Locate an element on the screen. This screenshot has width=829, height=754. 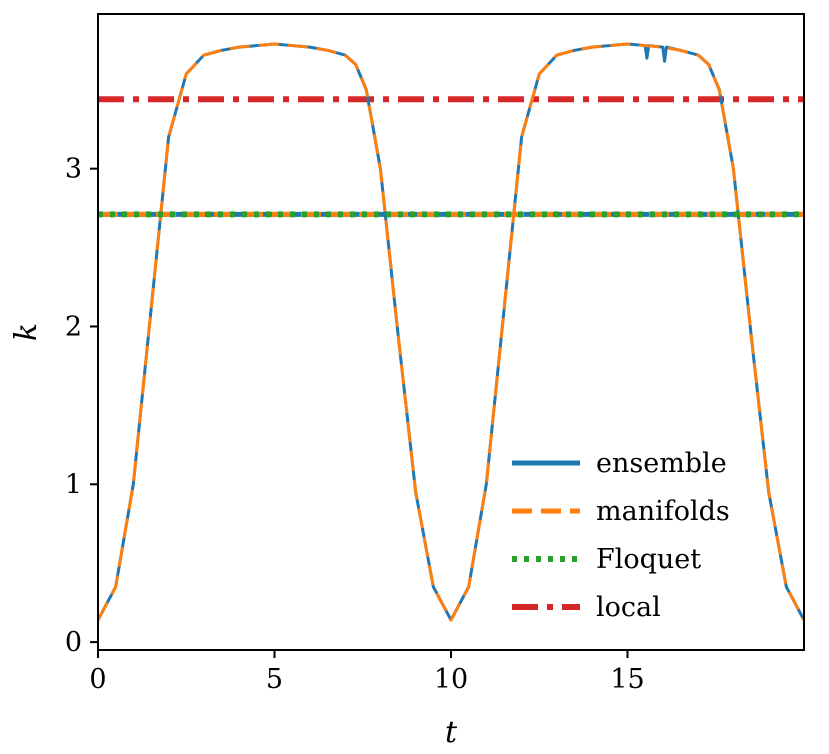
y-tick-label: 3 is located at coordinates (73, 169).